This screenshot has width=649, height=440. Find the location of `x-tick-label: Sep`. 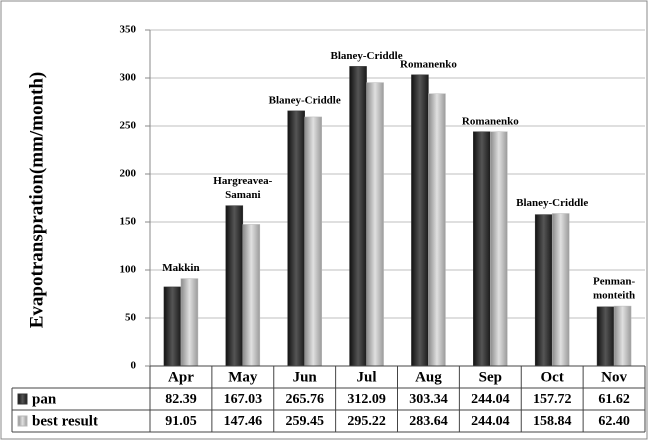

x-tick-label: Sep is located at coordinates (490, 377).